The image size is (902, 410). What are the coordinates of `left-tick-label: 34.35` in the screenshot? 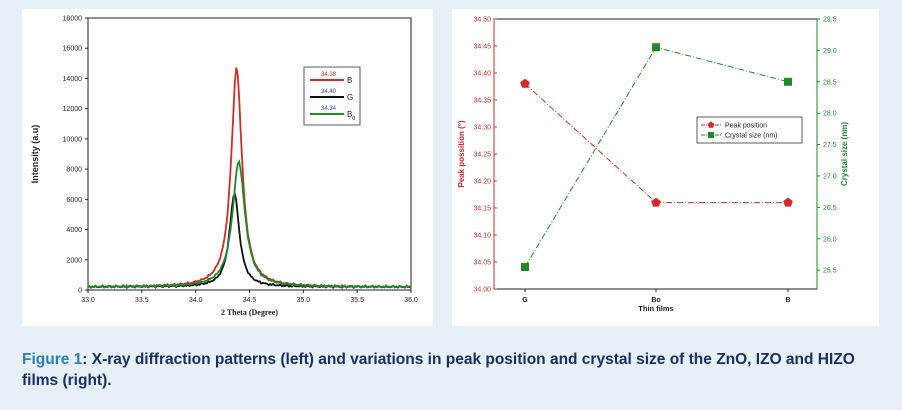 It's located at (482, 101).